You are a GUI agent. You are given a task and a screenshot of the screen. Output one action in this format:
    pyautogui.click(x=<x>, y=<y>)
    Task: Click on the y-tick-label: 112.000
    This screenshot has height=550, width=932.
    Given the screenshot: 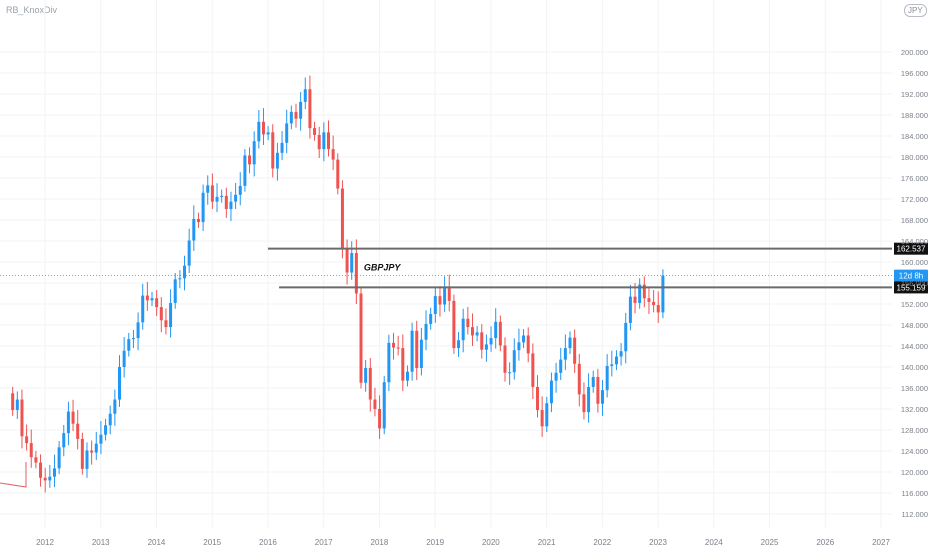 What is the action you would take?
    pyautogui.click(x=914, y=514)
    